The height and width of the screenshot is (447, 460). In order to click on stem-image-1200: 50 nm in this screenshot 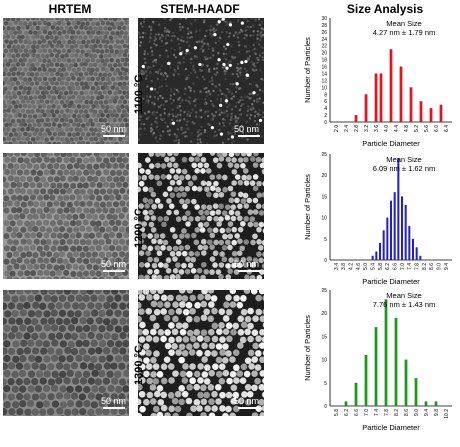, I will do `click(201, 216)`.